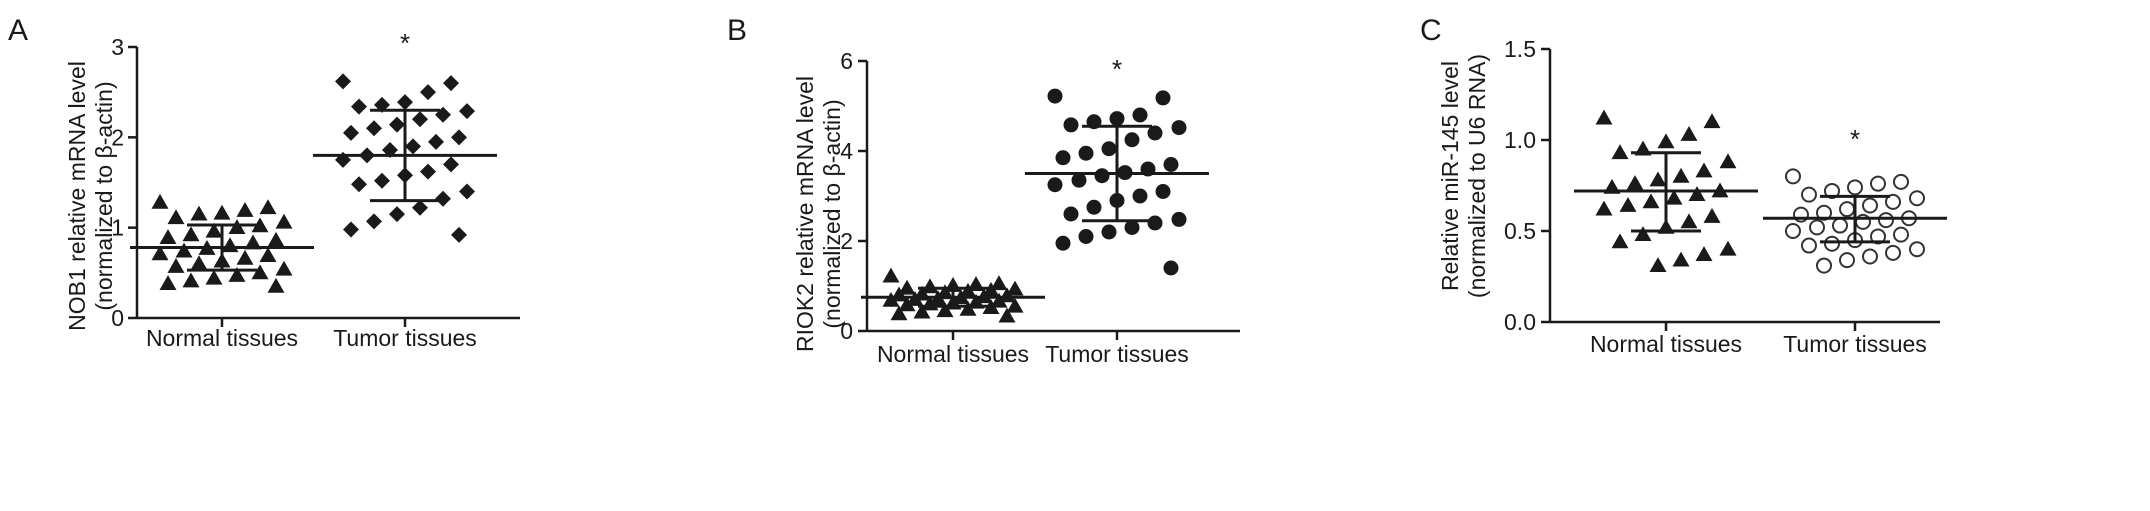 The image size is (2150, 511). What do you see at coordinates (846, 331) in the screenshot?
I see `y-tick-label: 0` at bounding box center [846, 331].